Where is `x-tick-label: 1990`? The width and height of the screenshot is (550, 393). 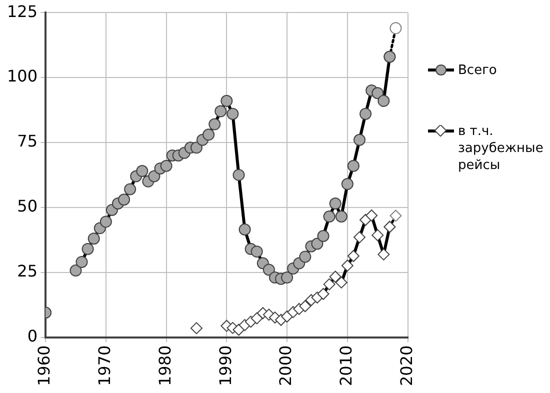
x-tick-label: 1990 is located at coordinates (225, 365).